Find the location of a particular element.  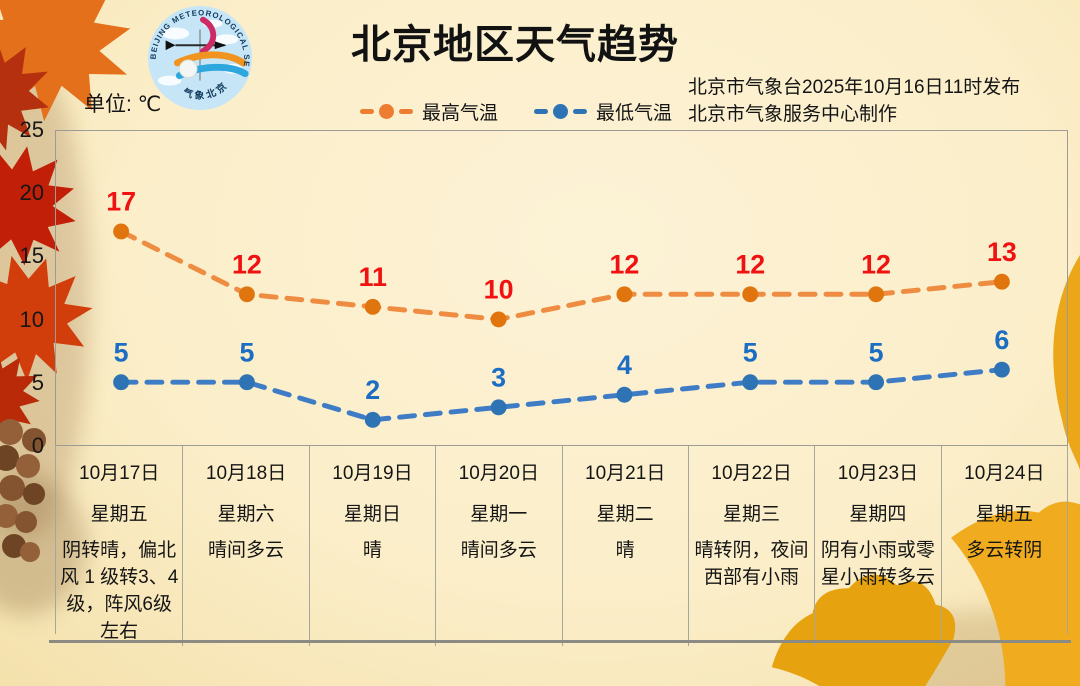

data-point-label: 3 is located at coordinates (498, 377).